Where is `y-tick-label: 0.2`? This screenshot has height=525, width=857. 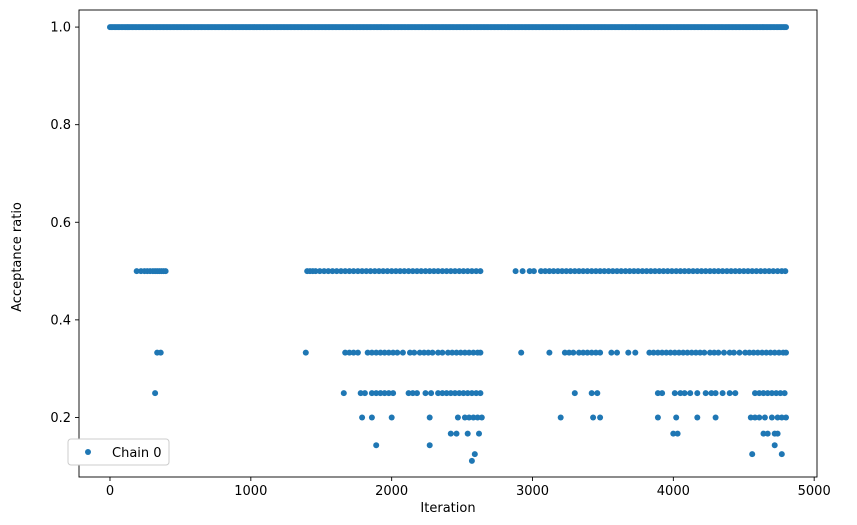
y-tick-label: 0.2 is located at coordinates (60, 418).